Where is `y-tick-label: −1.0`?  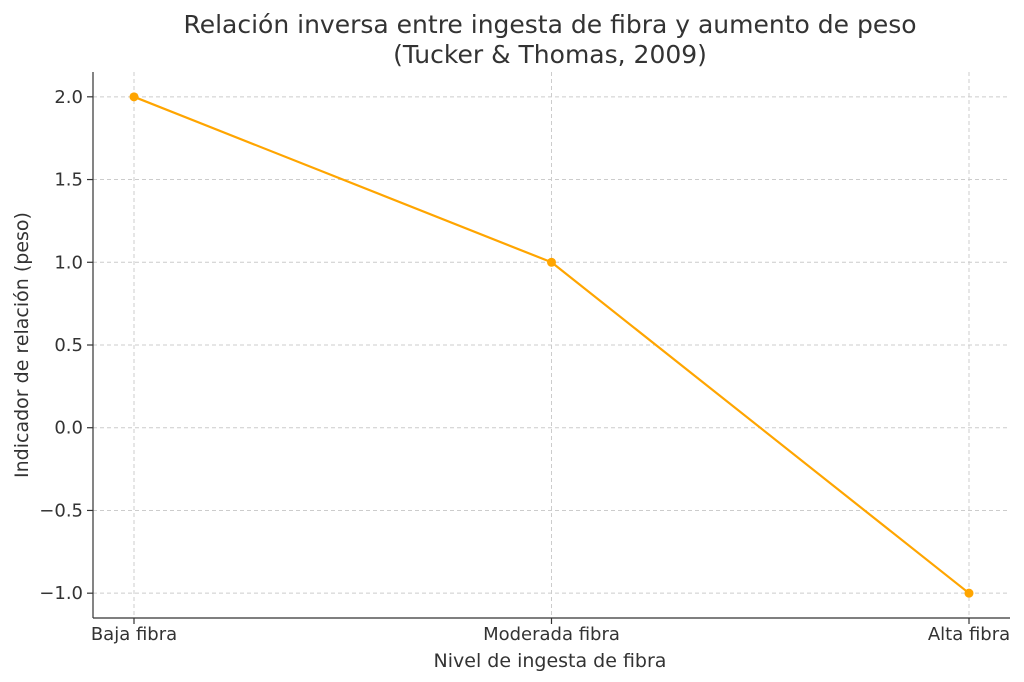 y-tick-label: −1.0 is located at coordinates (61, 593).